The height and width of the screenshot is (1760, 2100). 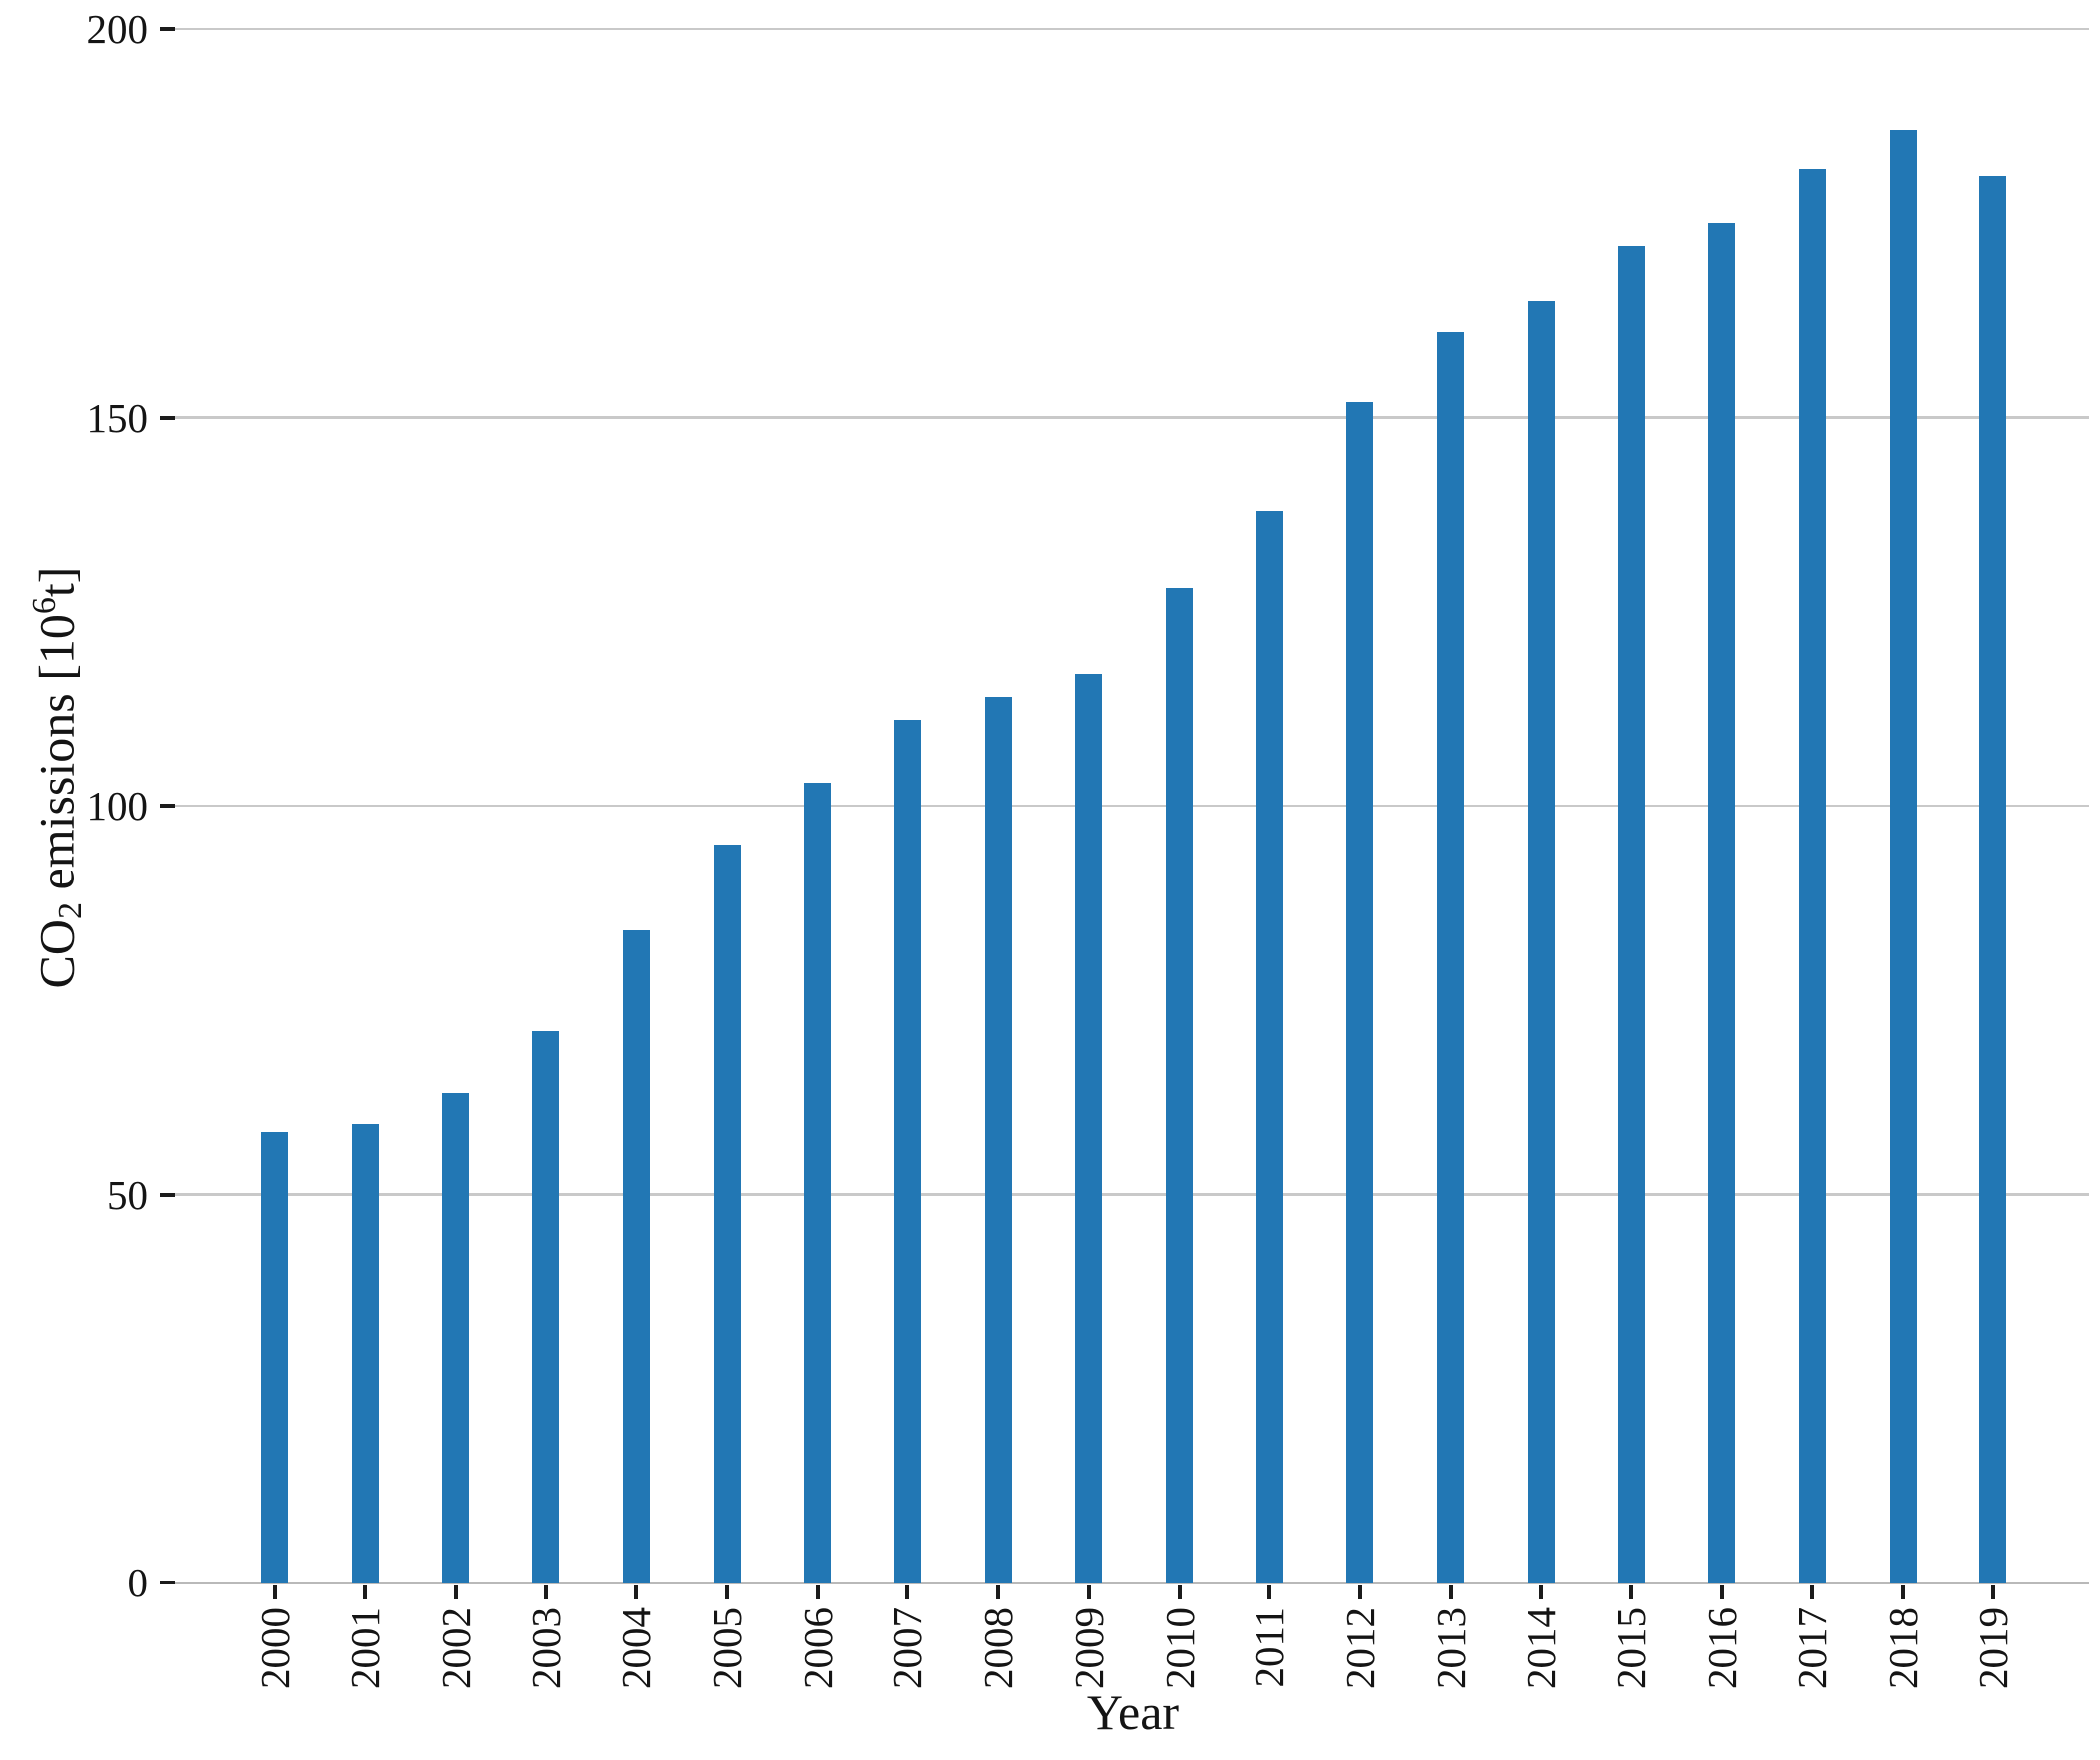 I want to click on x-tick-mark-2005, so click(x=727, y=1592).